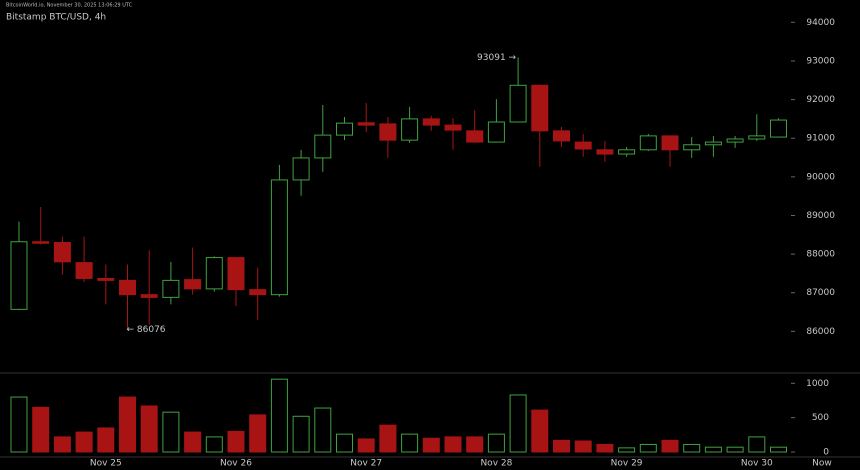 This screenshot has width=860, height=470. What do you see at coordinates (820, 61) in the screenshot?
I see `y-tick-label: 93000` at bounding box center [820, 61].